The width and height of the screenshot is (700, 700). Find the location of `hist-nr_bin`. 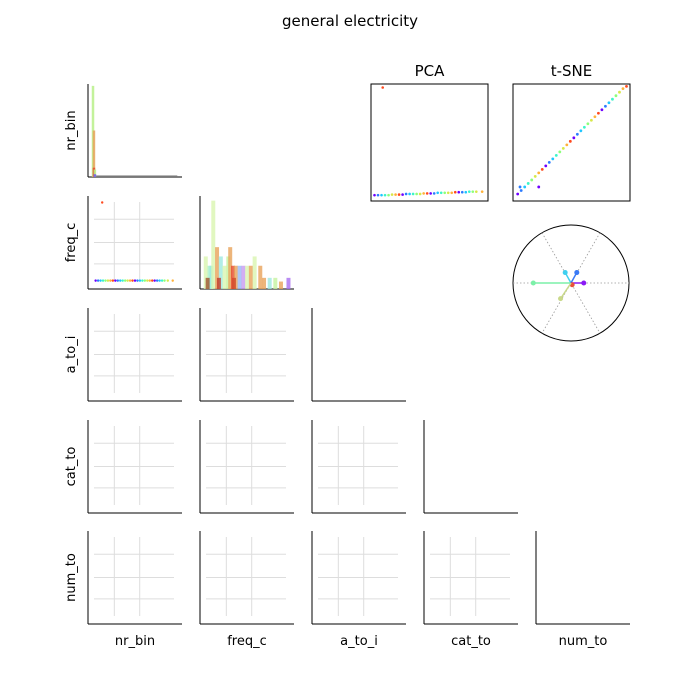

hist-nr_bin is located at coordinates (134, 131).